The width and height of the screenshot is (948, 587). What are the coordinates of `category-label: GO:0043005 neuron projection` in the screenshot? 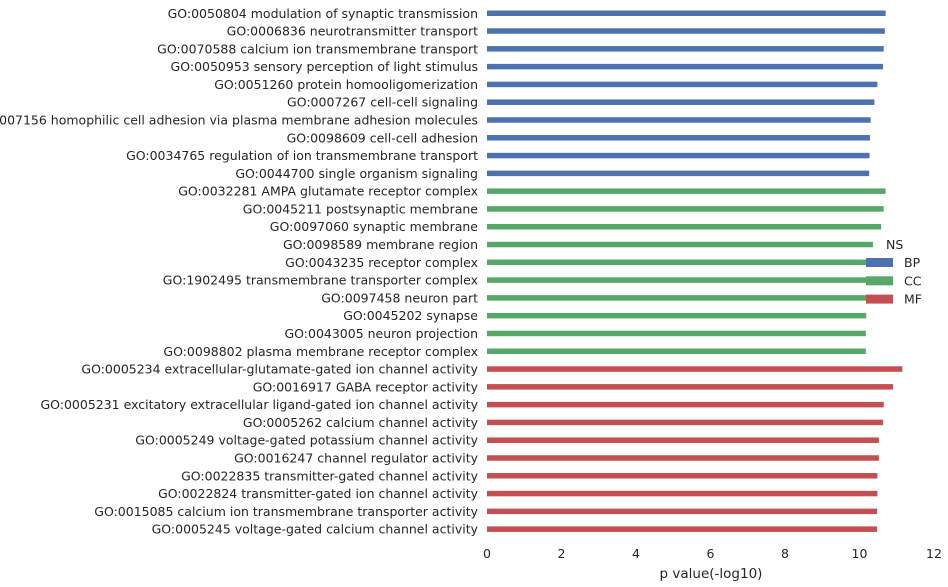 It's located at (381, 333).